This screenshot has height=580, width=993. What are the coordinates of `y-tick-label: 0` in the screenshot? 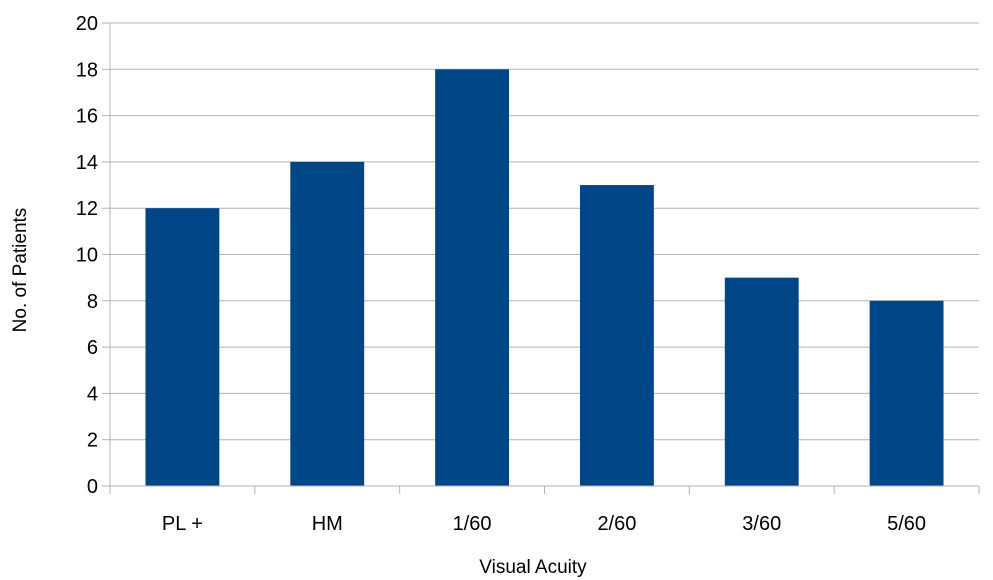 It's located at (92, 487).